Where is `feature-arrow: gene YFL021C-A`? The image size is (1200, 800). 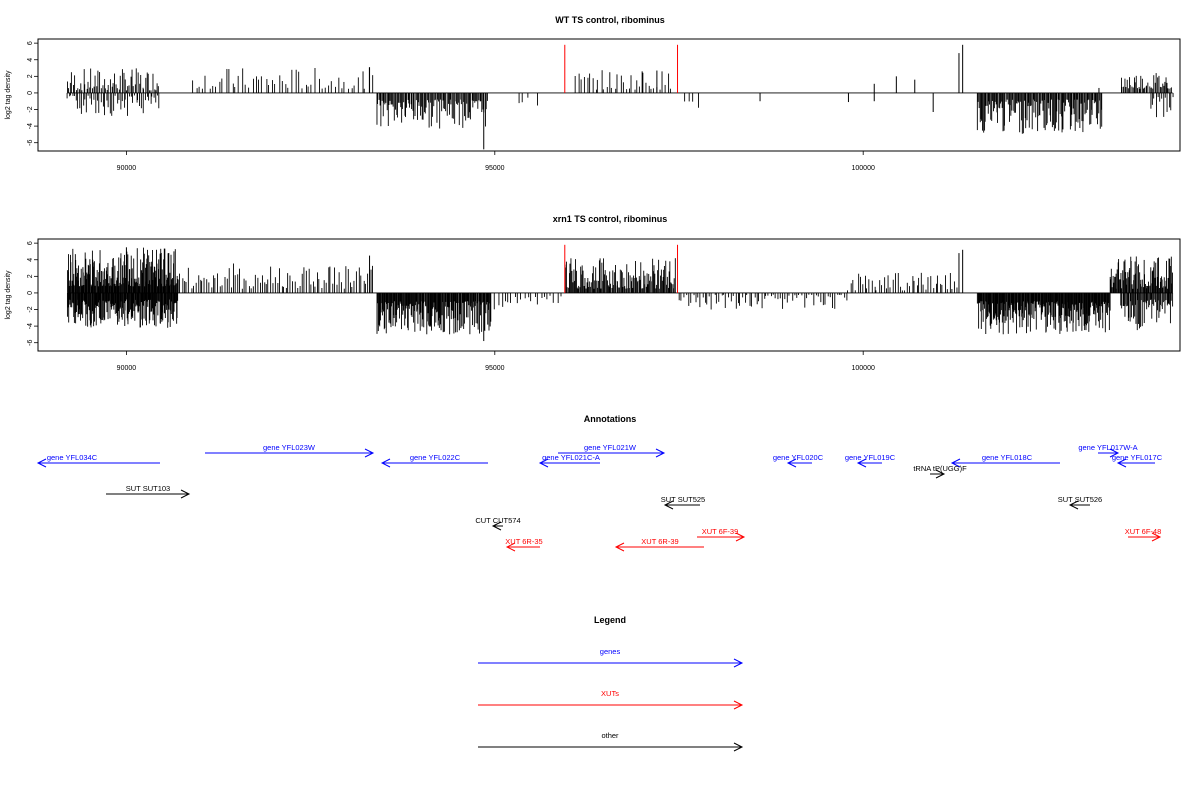
feature-arrow: gene YFL021C-A is located at coordinates (569, 460).